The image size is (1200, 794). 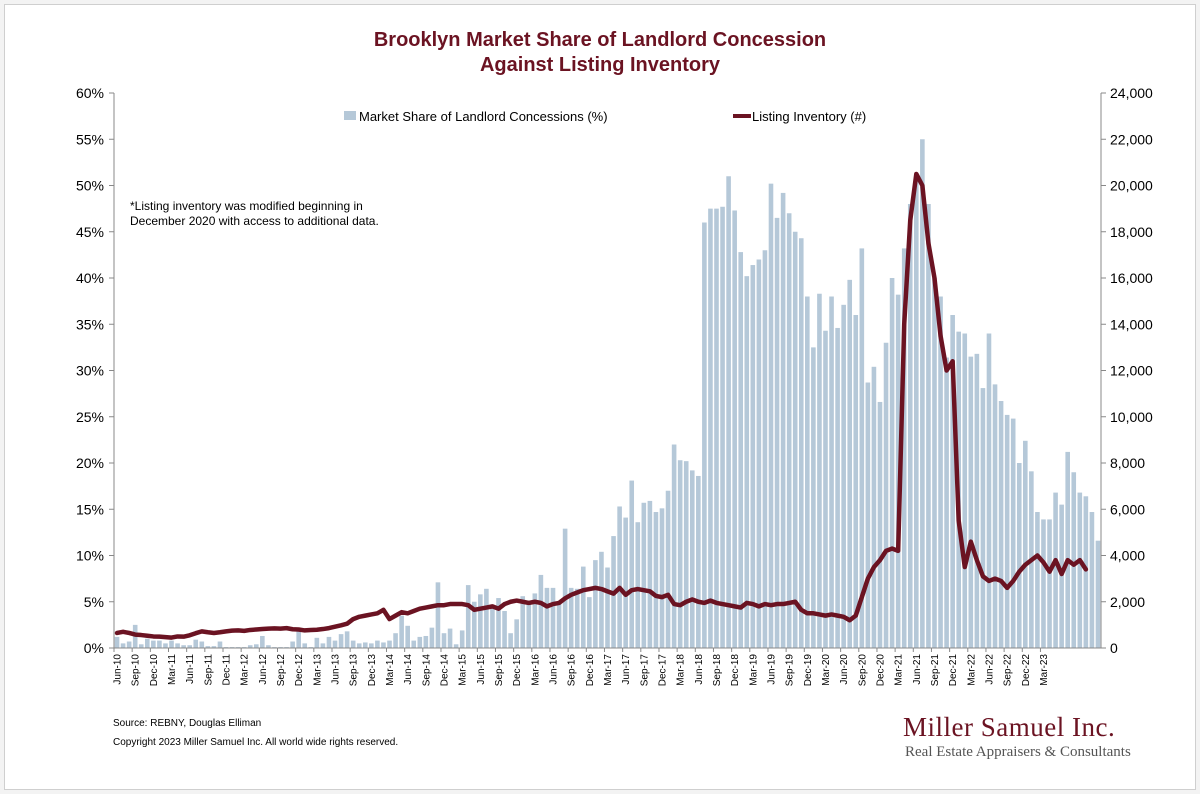 What do you see at coordinates (90, 417) in the screenshot?
I see `y-left-tick-label: 25%` at bounding box center [90, 417].